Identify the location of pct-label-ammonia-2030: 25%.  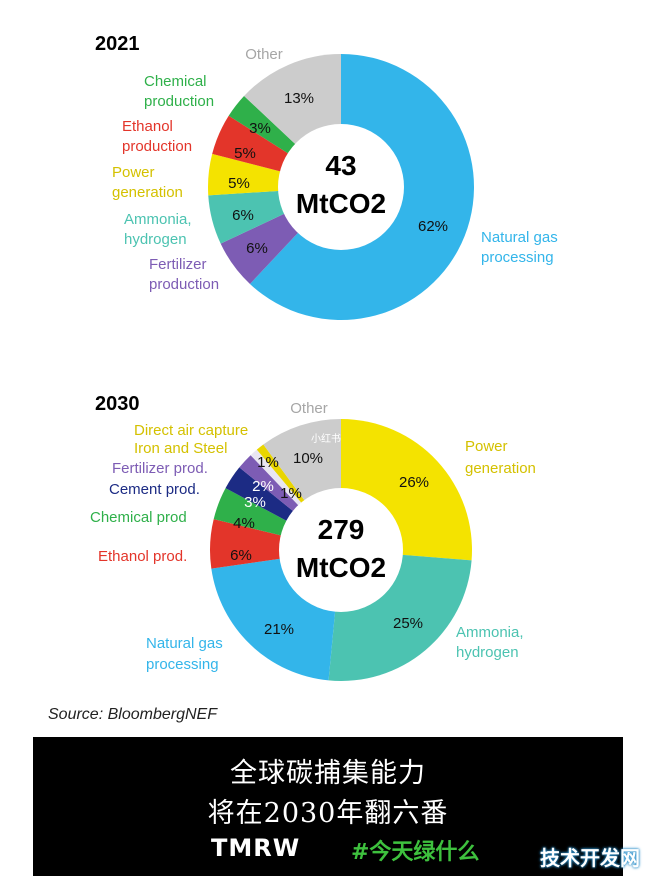
(408, 623).